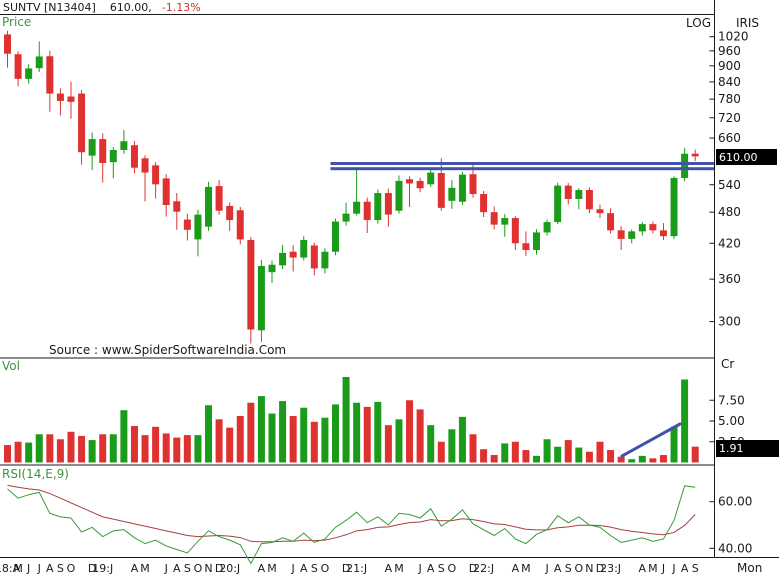  What do you see at coordinates (731, 400) in the screenshot?
I see `volume-tick-label: 7.50` at bounding box center [731, 400].